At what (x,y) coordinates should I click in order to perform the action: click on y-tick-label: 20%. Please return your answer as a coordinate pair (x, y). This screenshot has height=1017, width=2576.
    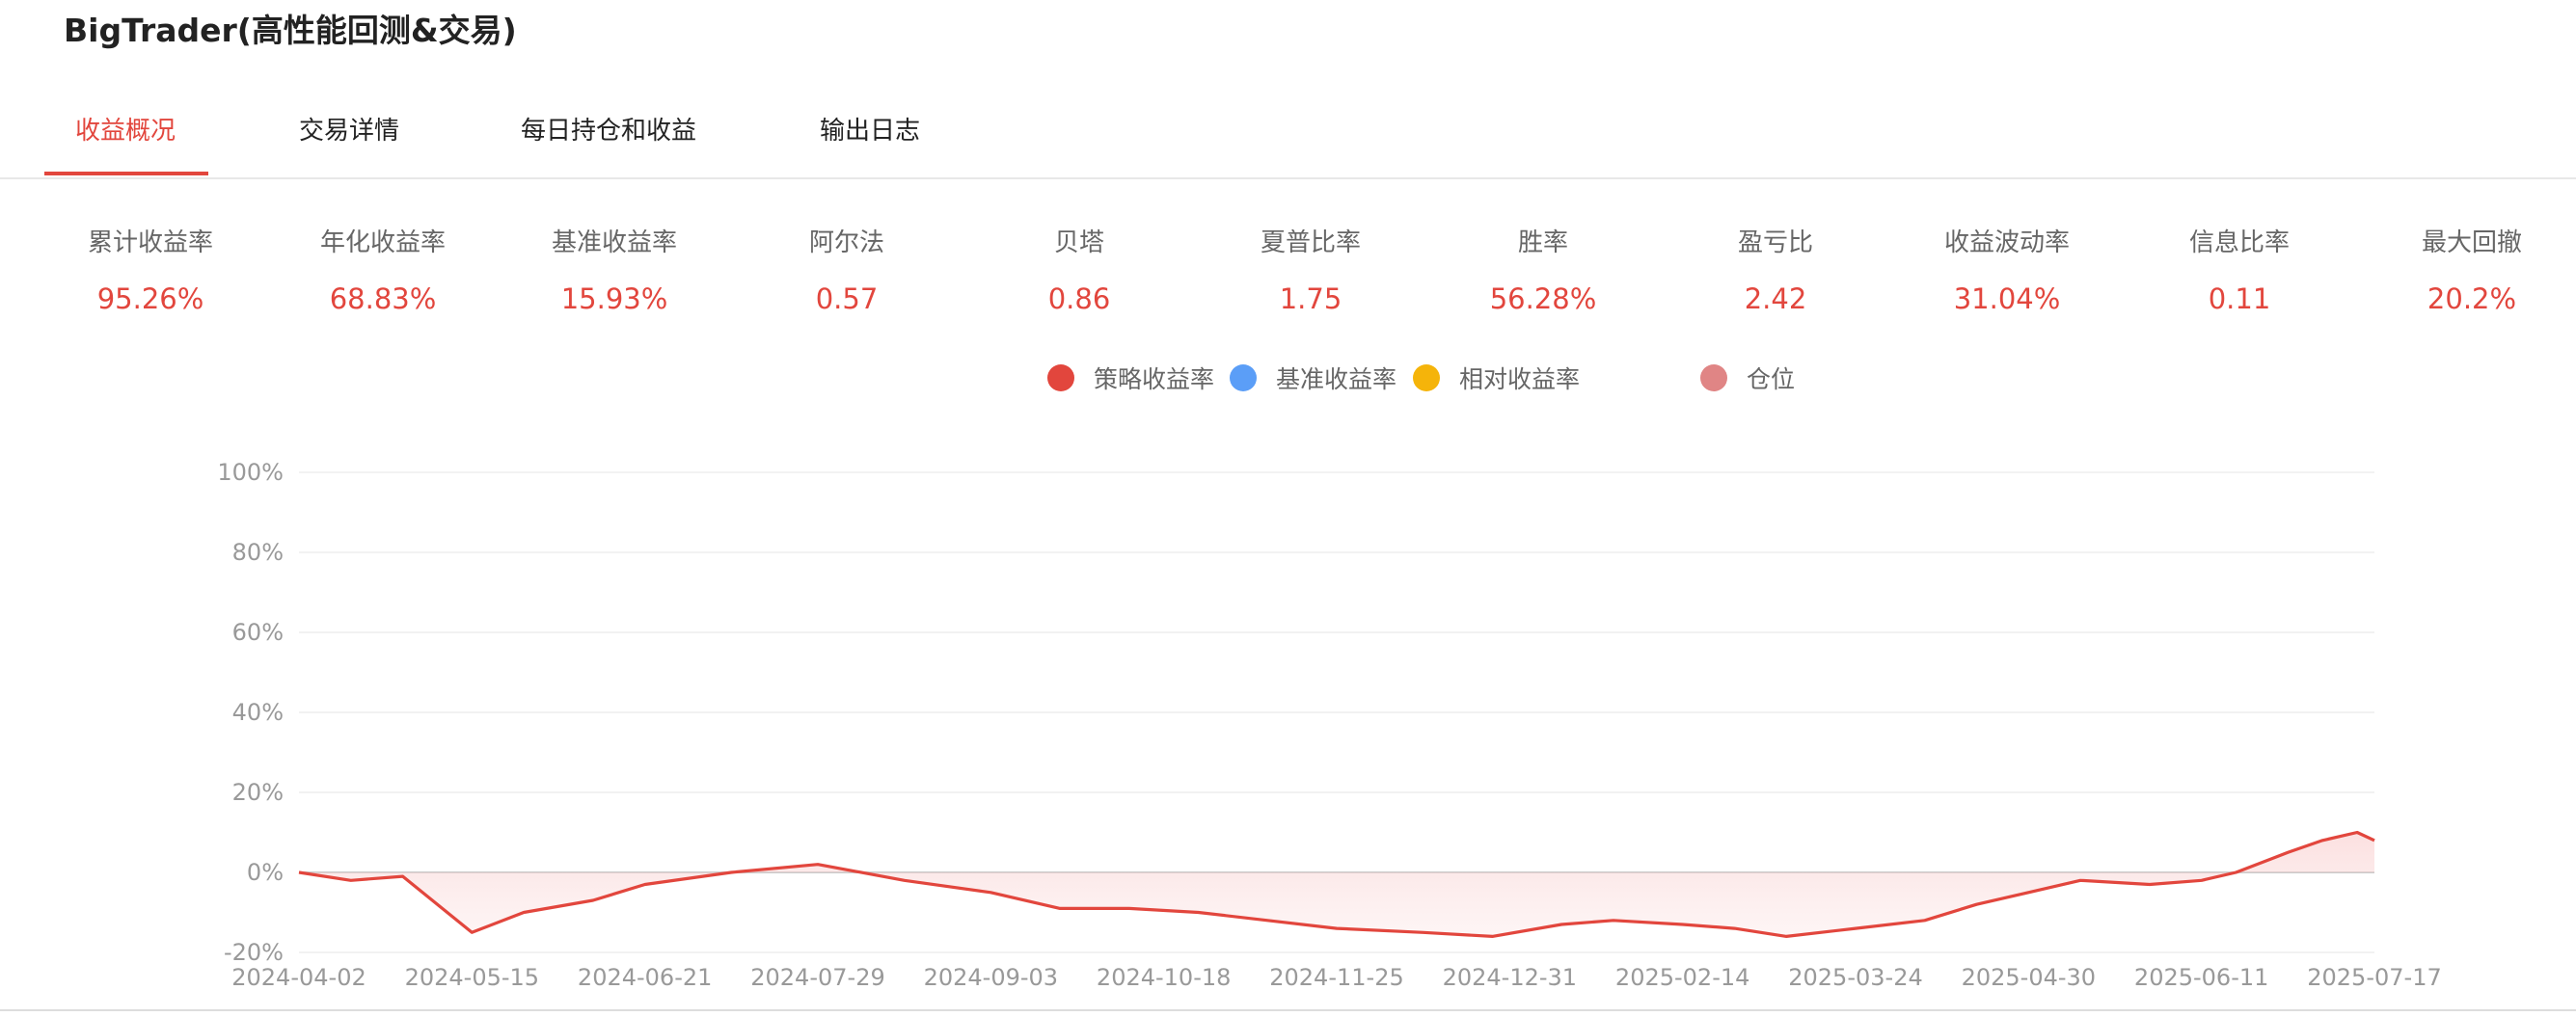
    Looking at the image, I should click on (258, 792).